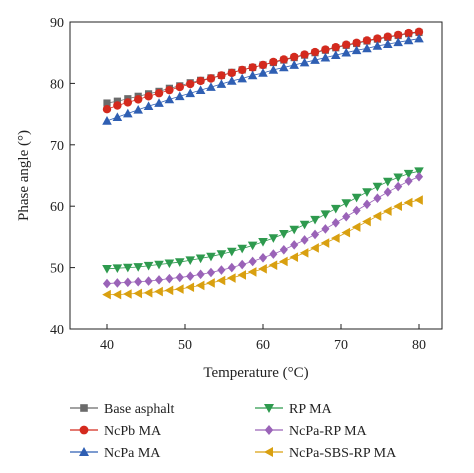  What do you see at coordinates (57, 207) in the screenshot?
I see `y-tick-label: 60` at bounding box center [57, 207].